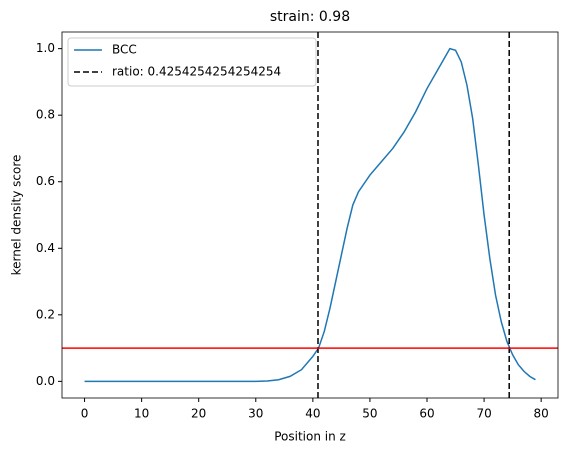 The width and height of the screenshot is (567, 454). Describe the element at coordinates (45, 48) in the screenshot. I see `y-tick-label: 1.0` at that location.